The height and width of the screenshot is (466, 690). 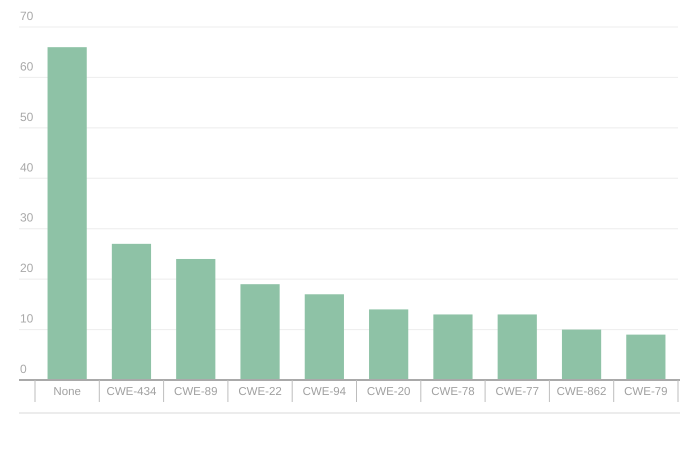 What do you see at coordinates (260, 392) in the screenshot?
I see `x-tick-label: CWE-22` at bounding box center [260, 392].